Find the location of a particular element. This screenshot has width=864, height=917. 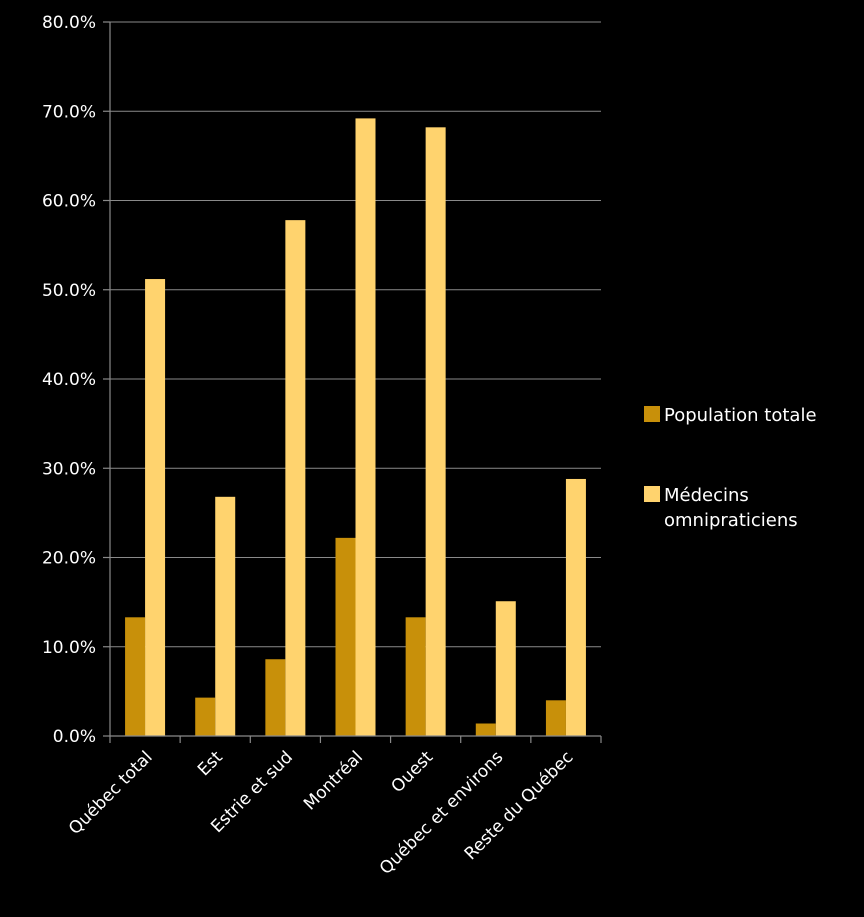

legend-swatch-medecins-omnipraticiens is located at coordinates (652, 494).